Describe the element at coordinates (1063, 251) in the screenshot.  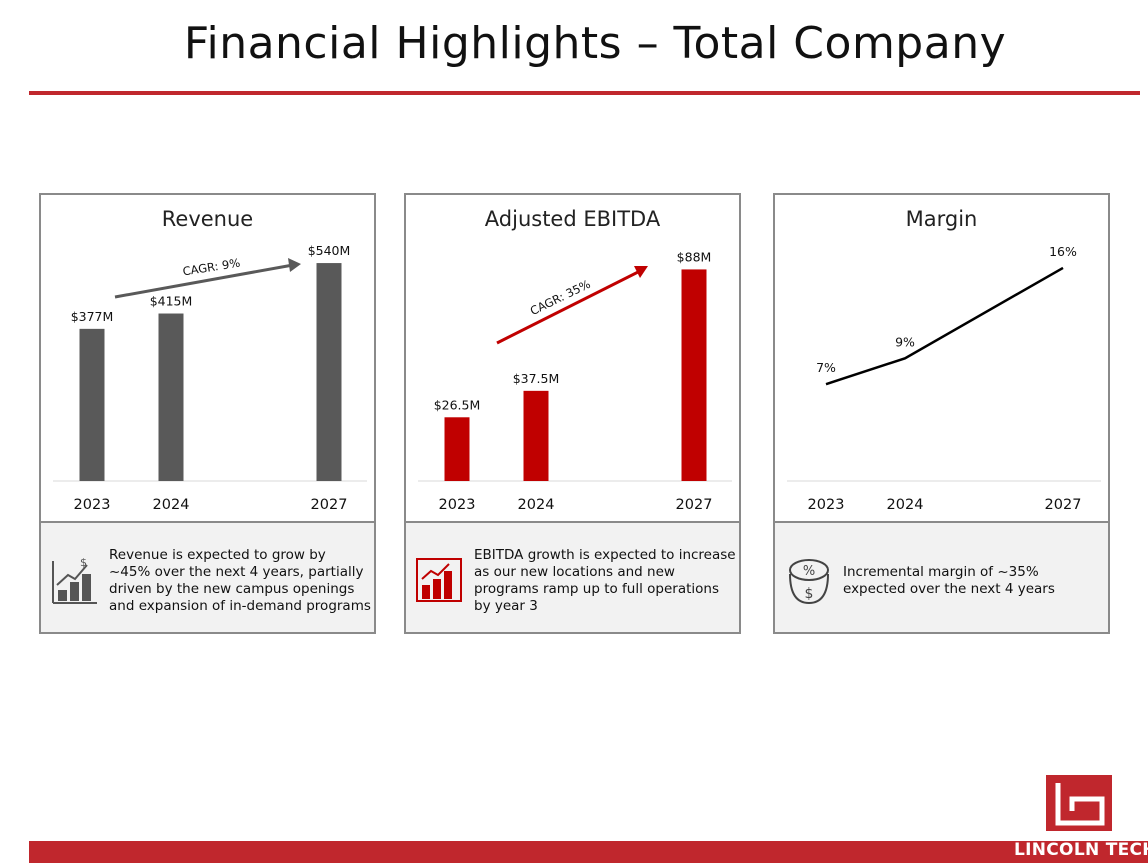
I see `data-label-2027: 16%` at that location.